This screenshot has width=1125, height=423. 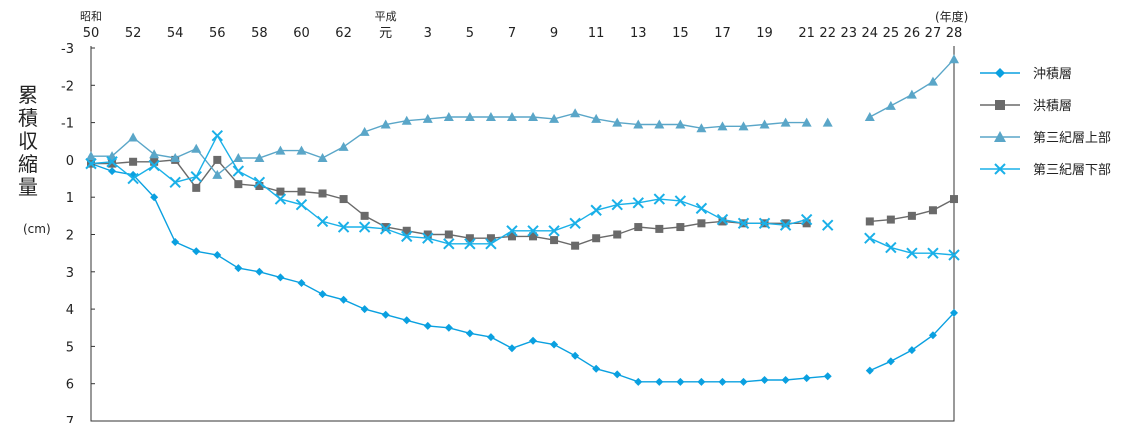 What do you see at coordinates (217, 33) in the screenshot?
I see `x-tick-label: 56` at bounding box center [217, 33].